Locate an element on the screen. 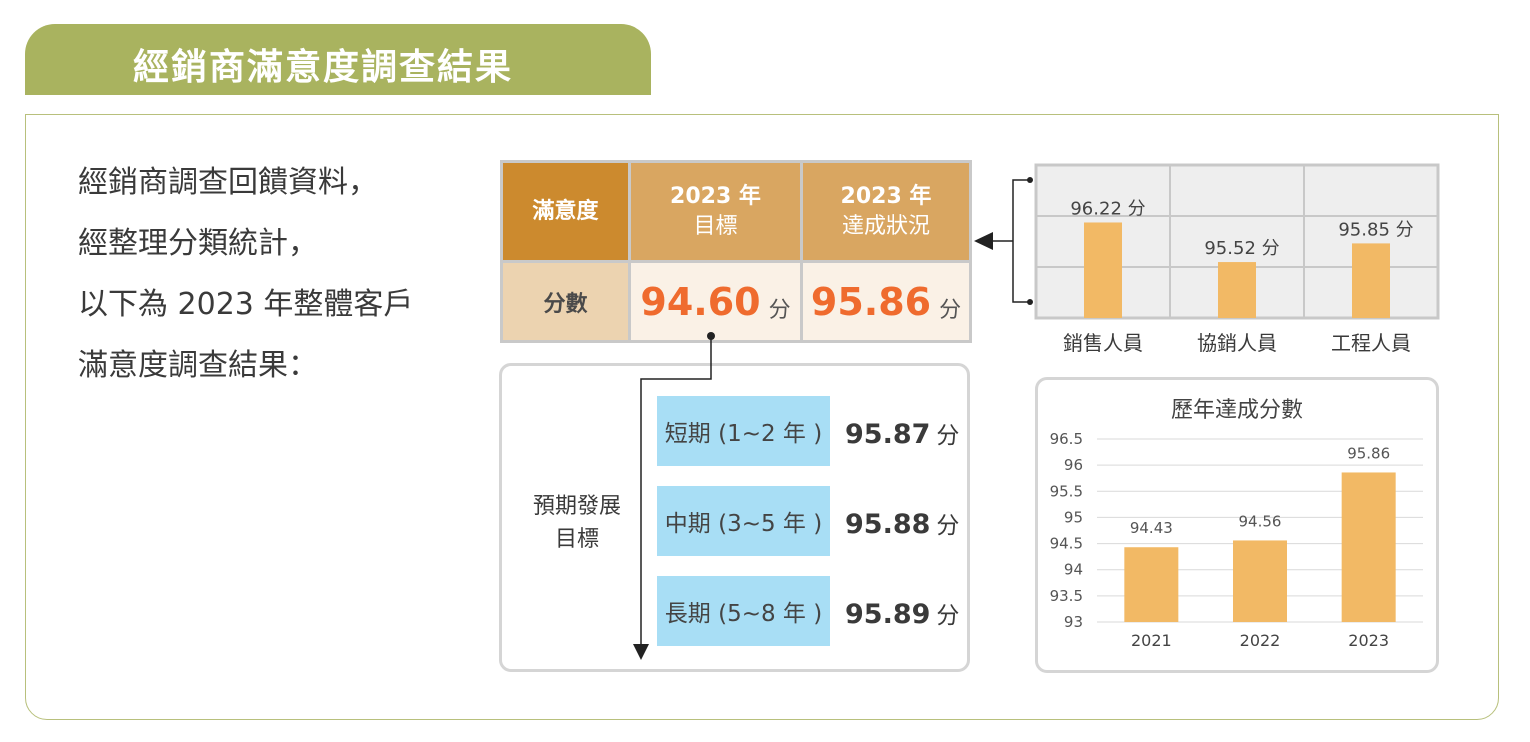 The height and width of the screenshot is (742, 1530). y-tick-label: 93 is located at coordinates (1073, 622).